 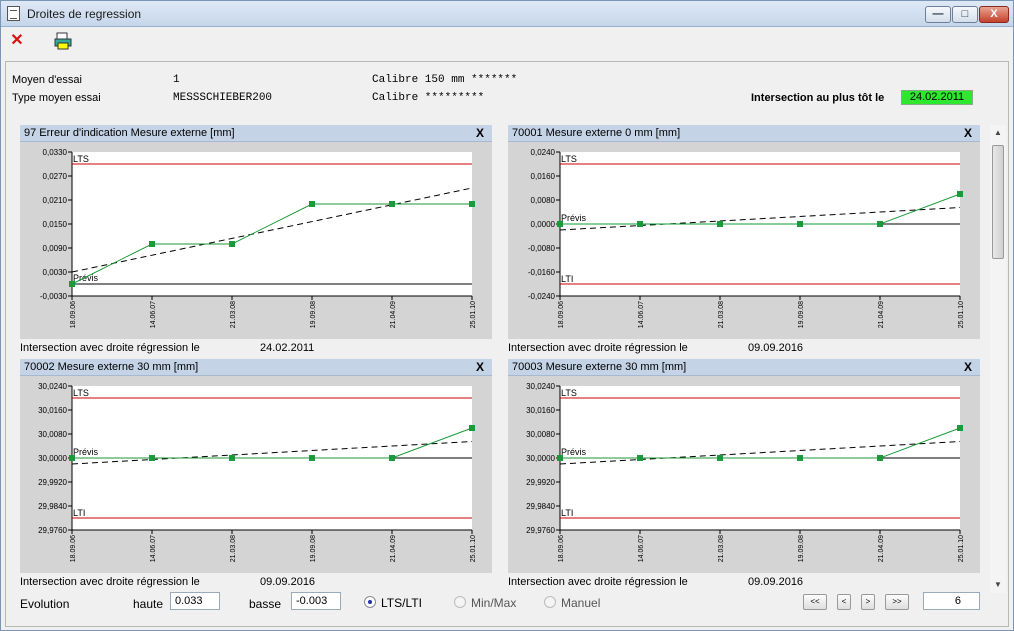 What do you see at coordinates (148, 604) in the screenshot?
I see `haute-label: haute` at bounding box center [148, 604].